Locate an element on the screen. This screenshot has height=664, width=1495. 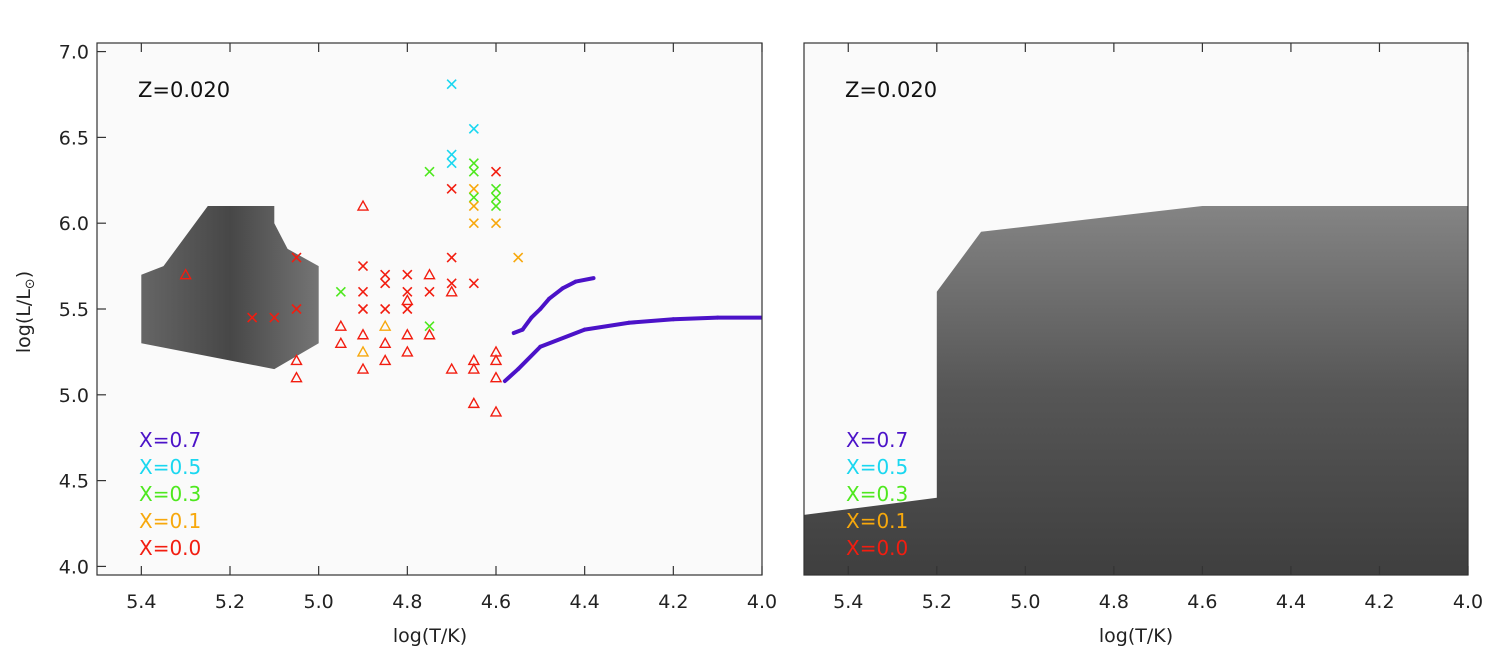
ylabel-symbol: ⊙ is located at coordinates (30, 283).